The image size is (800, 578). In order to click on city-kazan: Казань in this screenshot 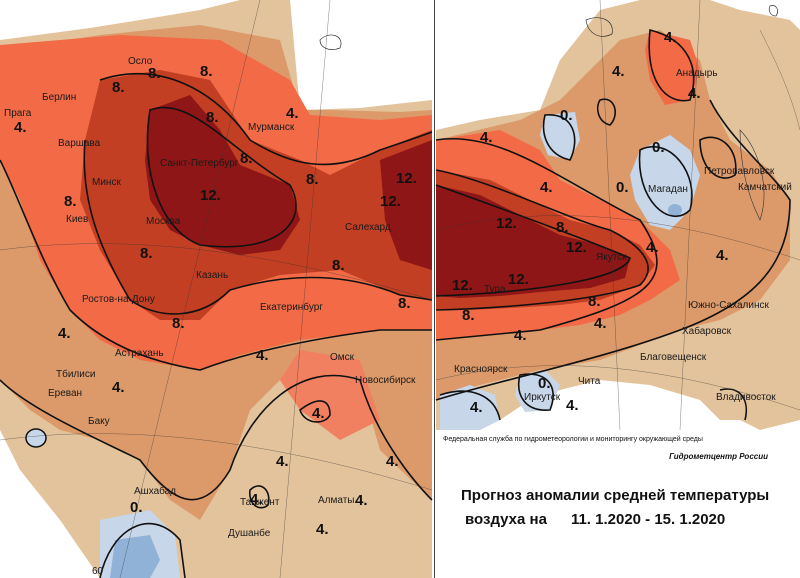, I will do `click(212, 275)`.